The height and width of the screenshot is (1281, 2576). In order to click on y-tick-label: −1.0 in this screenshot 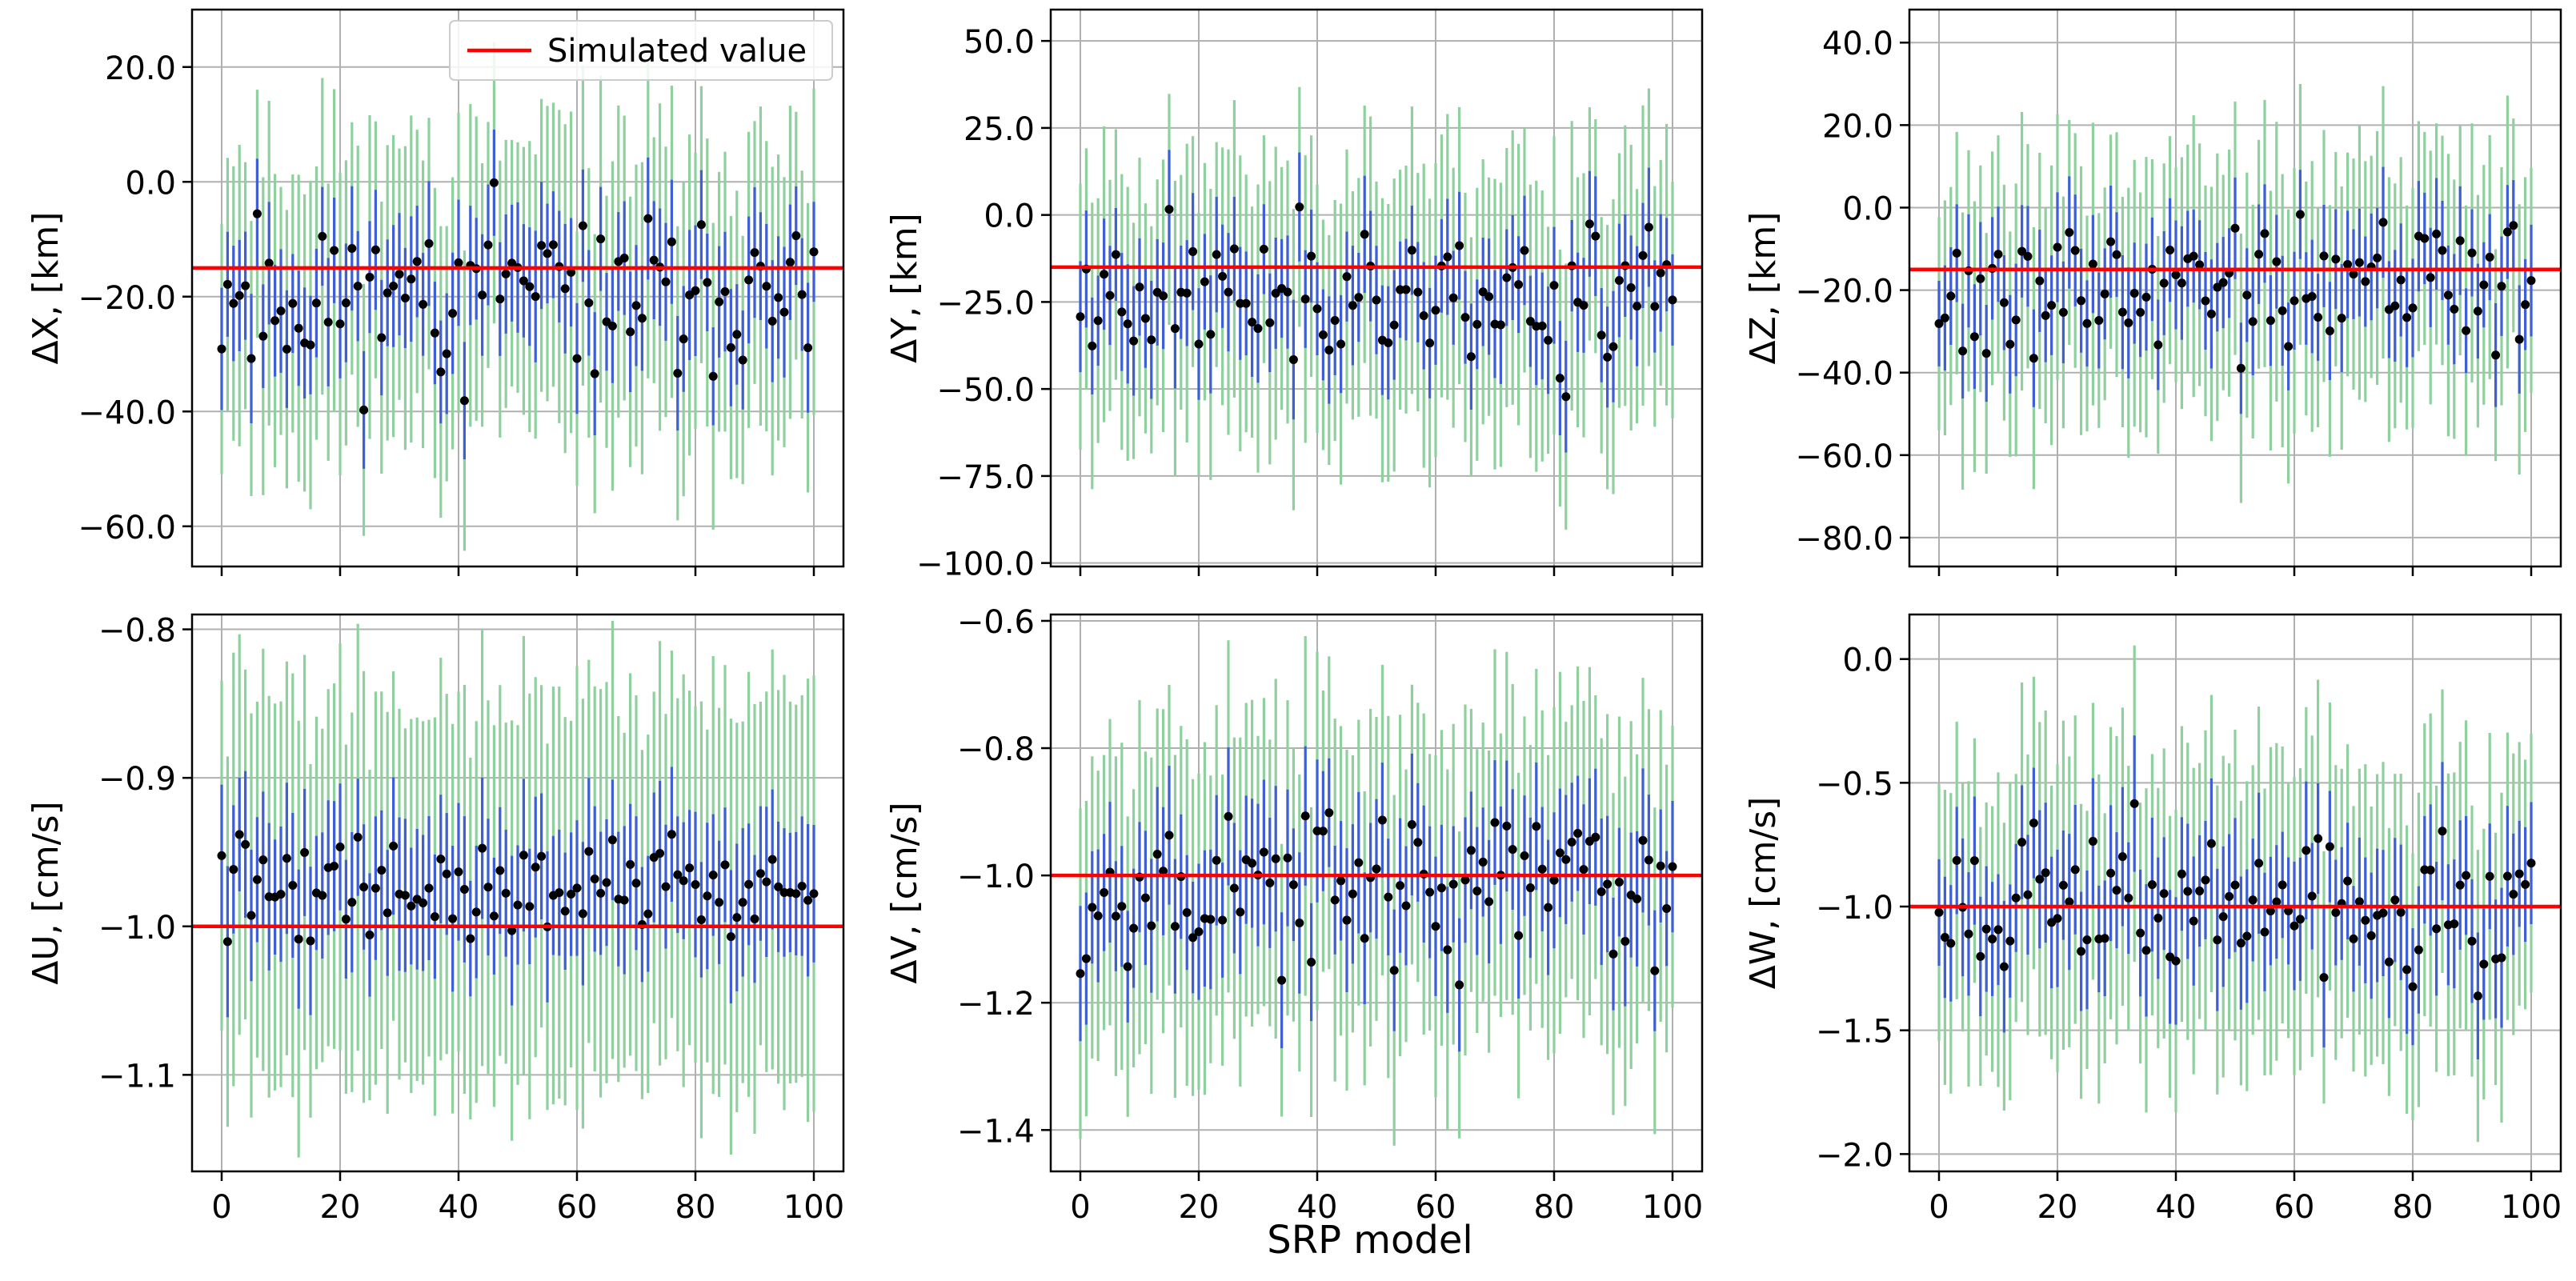, I will do `click(1854, 908)`.